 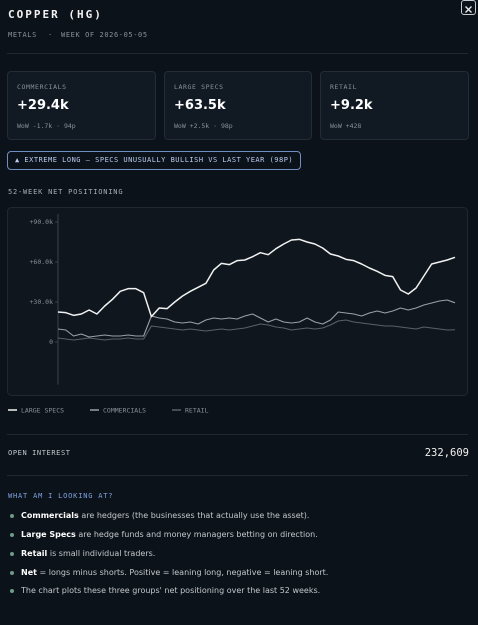 What do you see at coordinates (42, 411) in the screenshot?
I see `legend-label: LARGE SPECS` at bounding box center [42, 411].